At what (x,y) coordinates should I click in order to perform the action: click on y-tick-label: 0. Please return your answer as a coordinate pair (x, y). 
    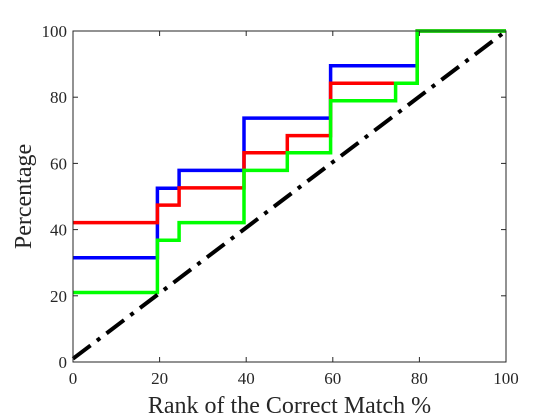
    Looking at the image, I should click on (63, 362).